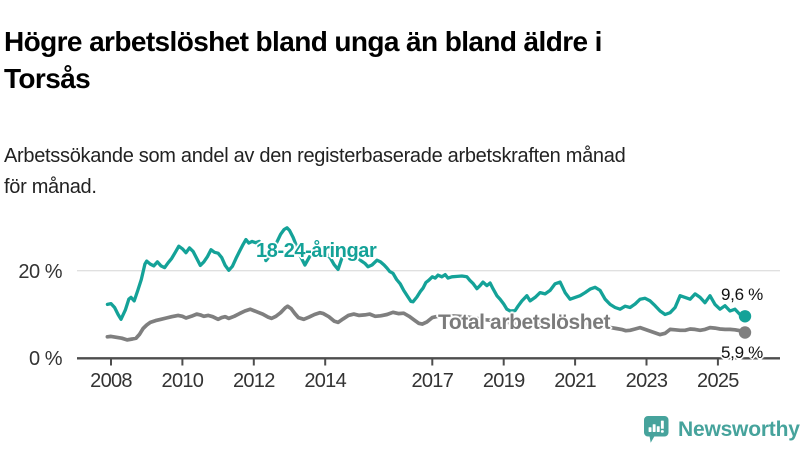  What do you see at coordinates (742, 294) in the screenshot?
I see `end-value-label-youth: 9,6 %` at bounding box center [742, 294].